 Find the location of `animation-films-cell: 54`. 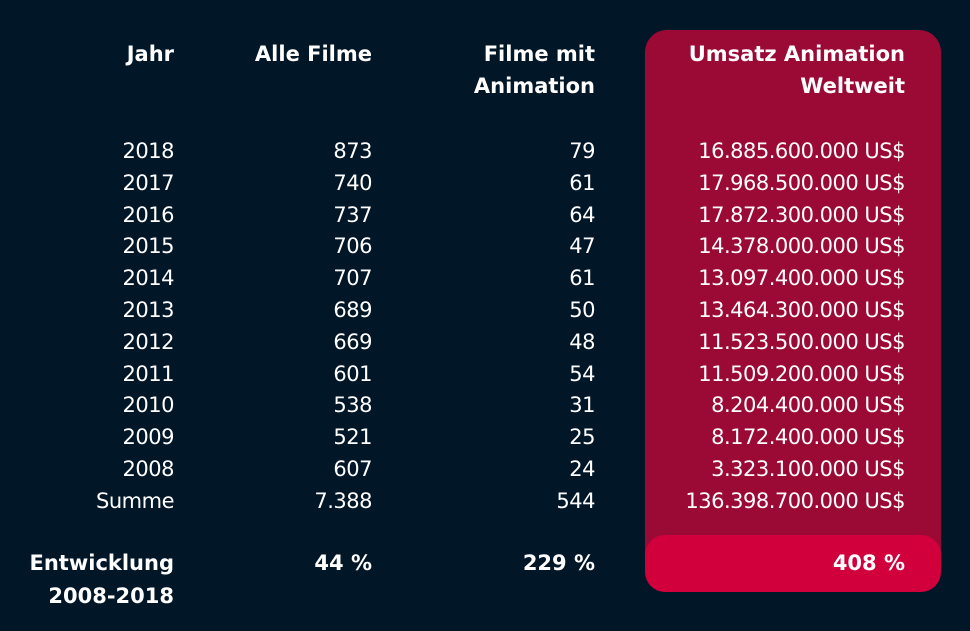

animation-films-cell: 54 is located at coordinates (582, 373).